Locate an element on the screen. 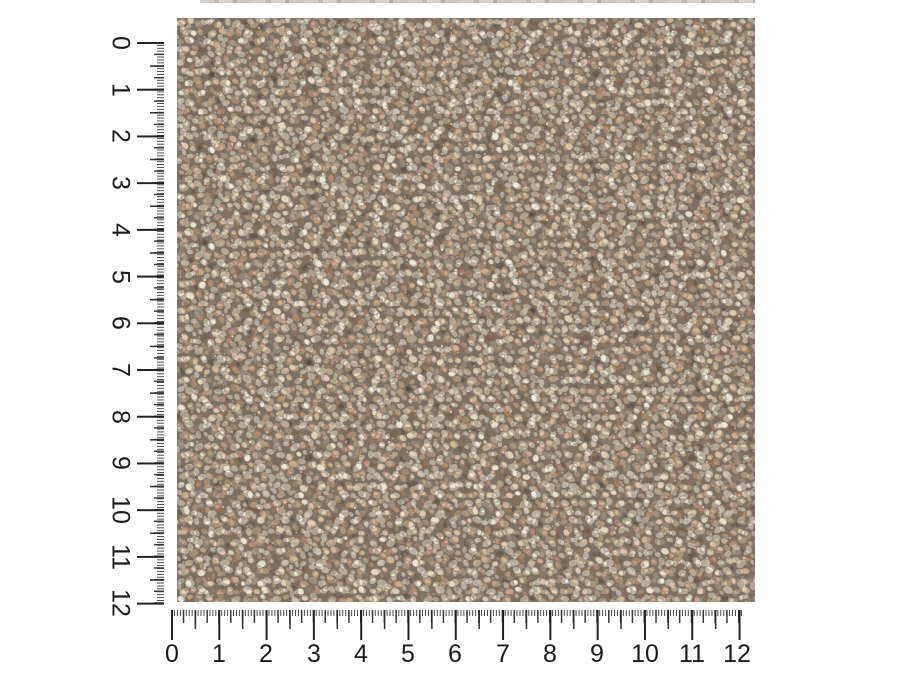 The height and width of the screenshot is (675, 900). horizontal-ruler-label: 11 is located at coordinates (692, 654).